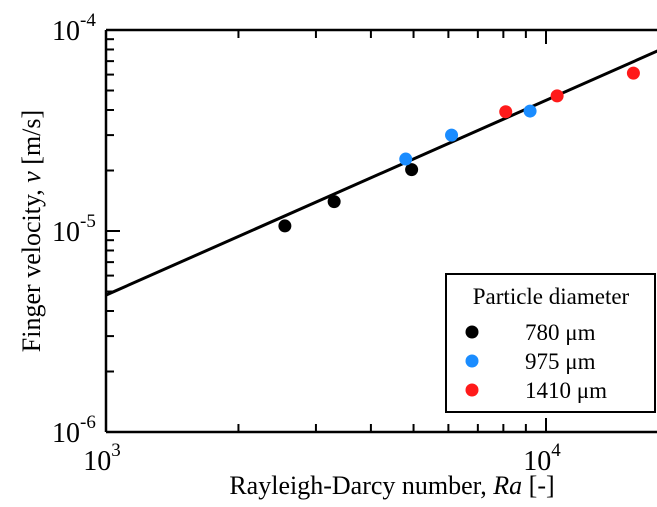 Image resolution: width=657 pixels, height=507 pixels. I want to click on x-tick-label: 10³, so click(102, 458).